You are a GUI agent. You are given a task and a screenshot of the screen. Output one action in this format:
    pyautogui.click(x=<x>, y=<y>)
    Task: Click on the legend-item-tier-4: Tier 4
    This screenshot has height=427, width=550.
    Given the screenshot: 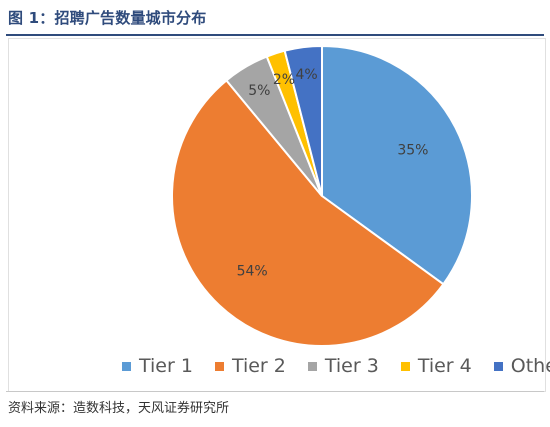 What is the action you would take?
    pyautogui.click(x=436, y=366)
    